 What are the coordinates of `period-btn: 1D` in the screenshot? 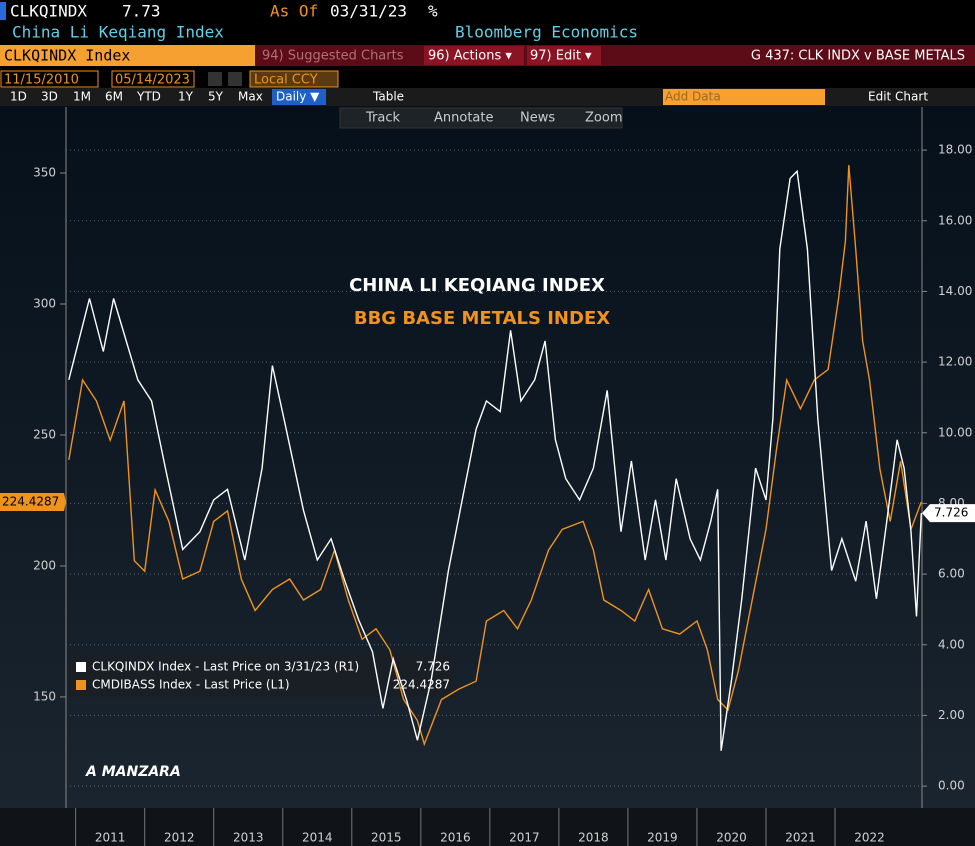 It's located at (18, 97).